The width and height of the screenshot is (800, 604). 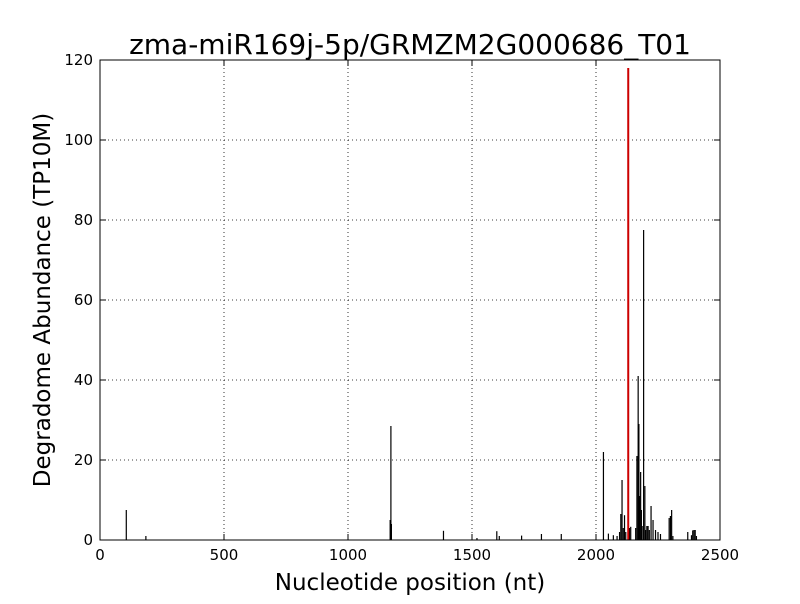 What do you see at coordinates (88, 540) in the screenshot?
I see `y-tick-label: 0` at bounding box center [88, 540].